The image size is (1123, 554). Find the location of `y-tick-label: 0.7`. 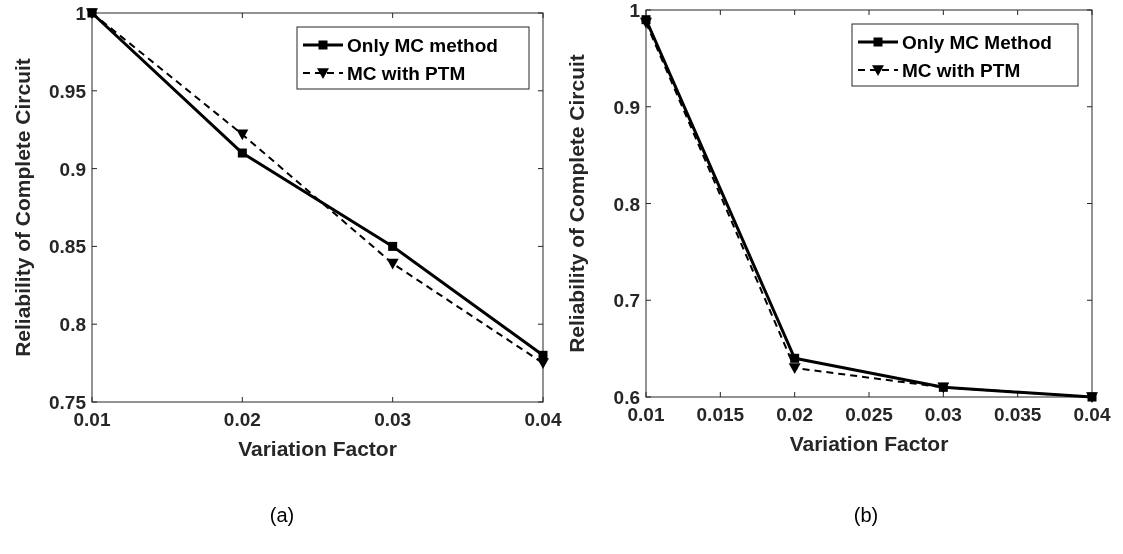

y-tick-label: 0.7 is located at coordinates (626, 301).